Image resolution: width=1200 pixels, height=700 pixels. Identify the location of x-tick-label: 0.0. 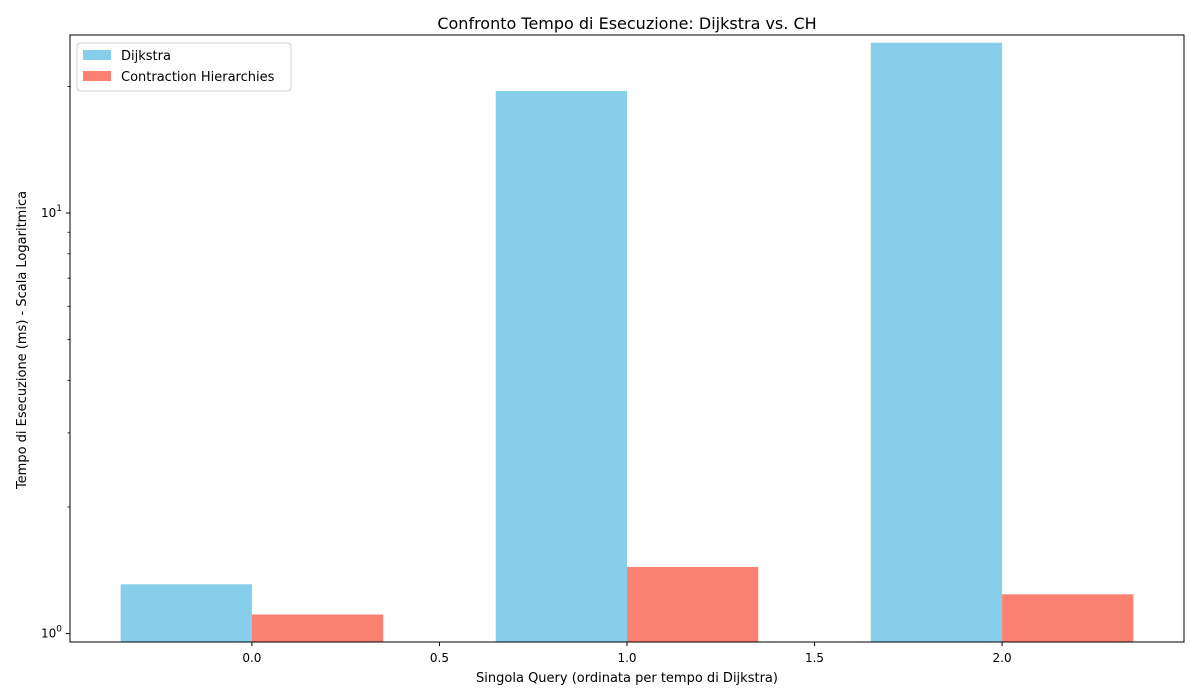
(251, 658).